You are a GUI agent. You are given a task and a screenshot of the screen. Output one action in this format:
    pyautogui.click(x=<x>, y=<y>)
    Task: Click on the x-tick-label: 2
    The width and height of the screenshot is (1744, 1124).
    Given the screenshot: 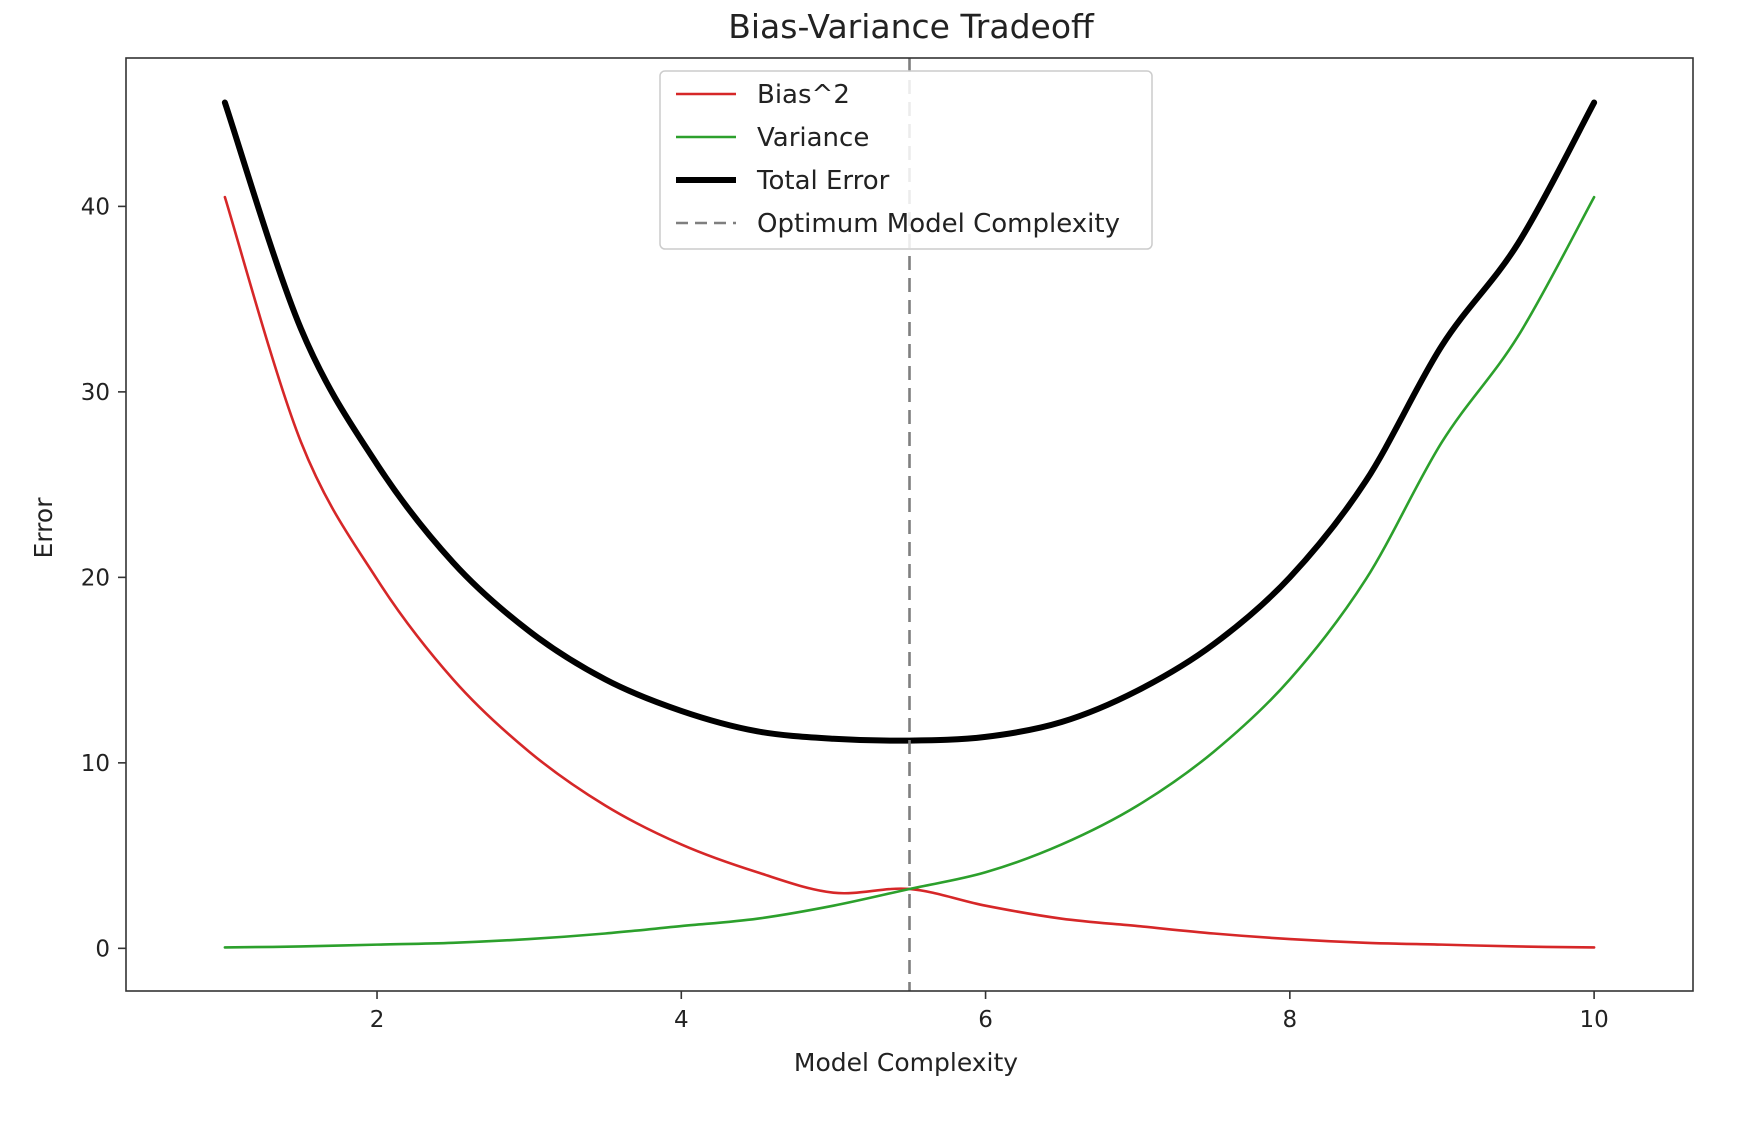 What is the action you would take?
    pyautogui.click(x=377, y=1020)
    